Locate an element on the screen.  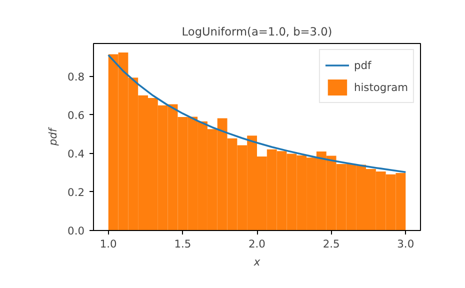
x-axis-title: x is located at coordinates (256, 262).